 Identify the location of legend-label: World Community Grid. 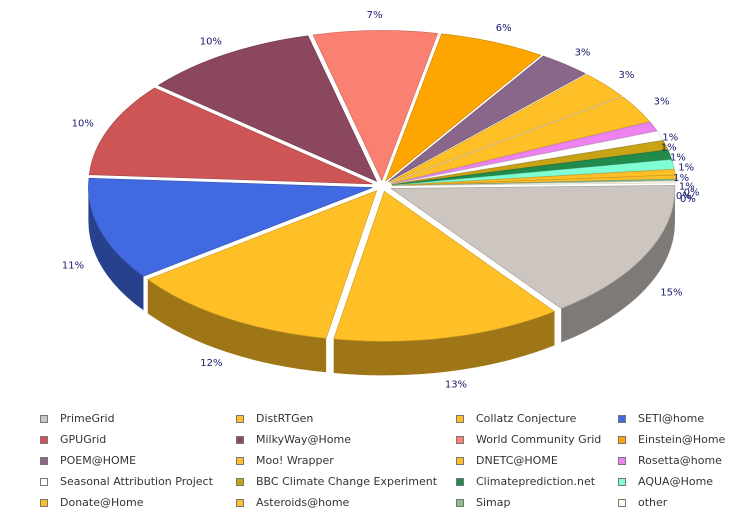
(539, 439).